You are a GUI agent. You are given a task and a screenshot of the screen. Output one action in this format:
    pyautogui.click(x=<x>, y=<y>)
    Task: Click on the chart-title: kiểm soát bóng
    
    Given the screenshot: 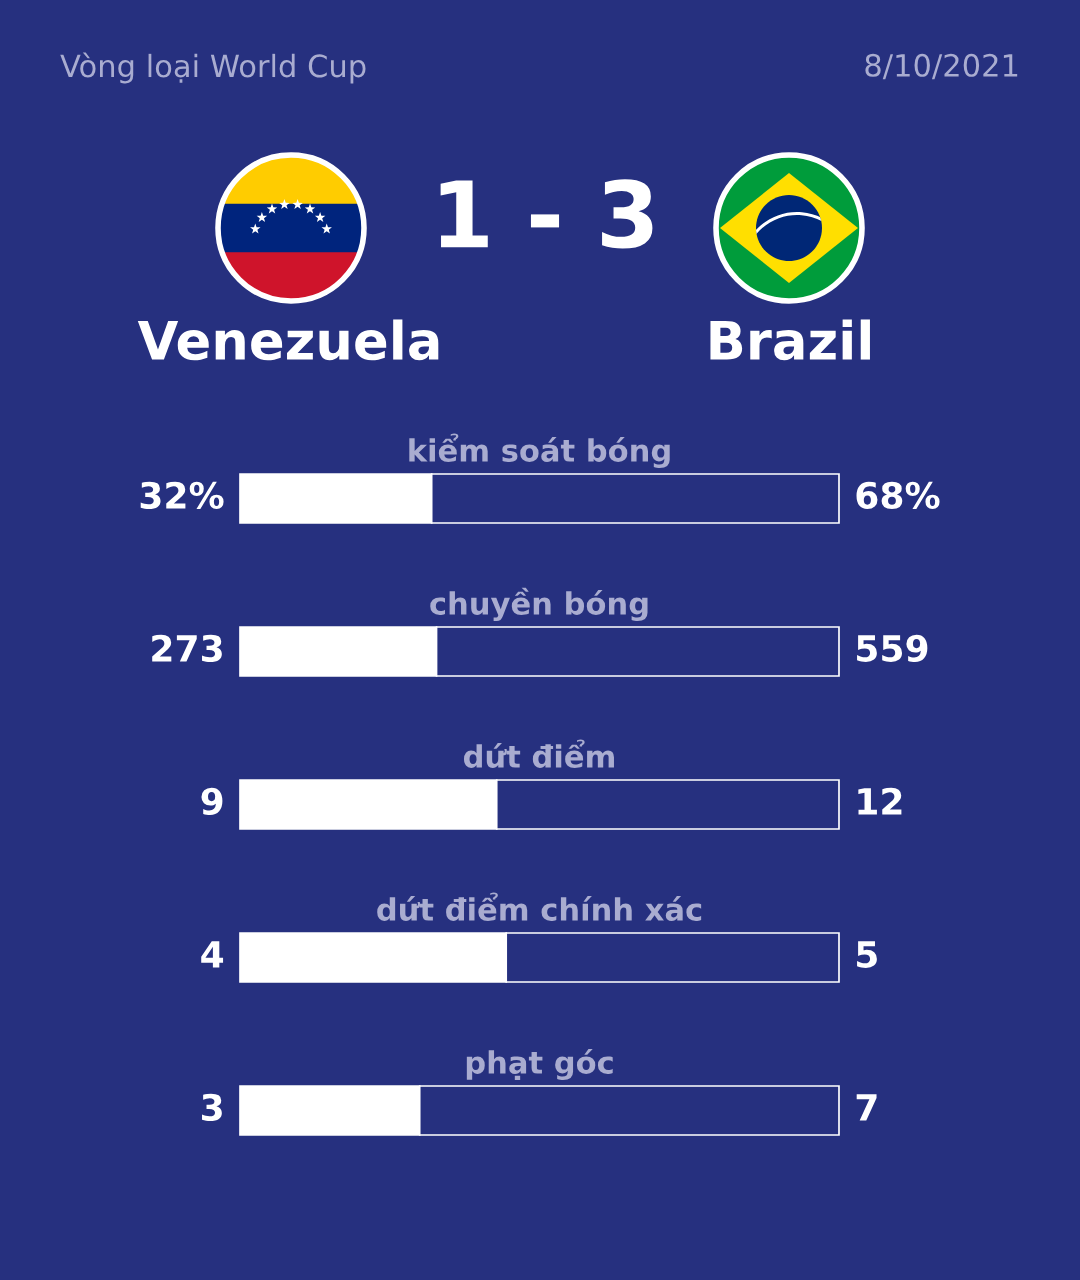 What is the action you would take?
    pyautogui.click(x=539, y=451)
    